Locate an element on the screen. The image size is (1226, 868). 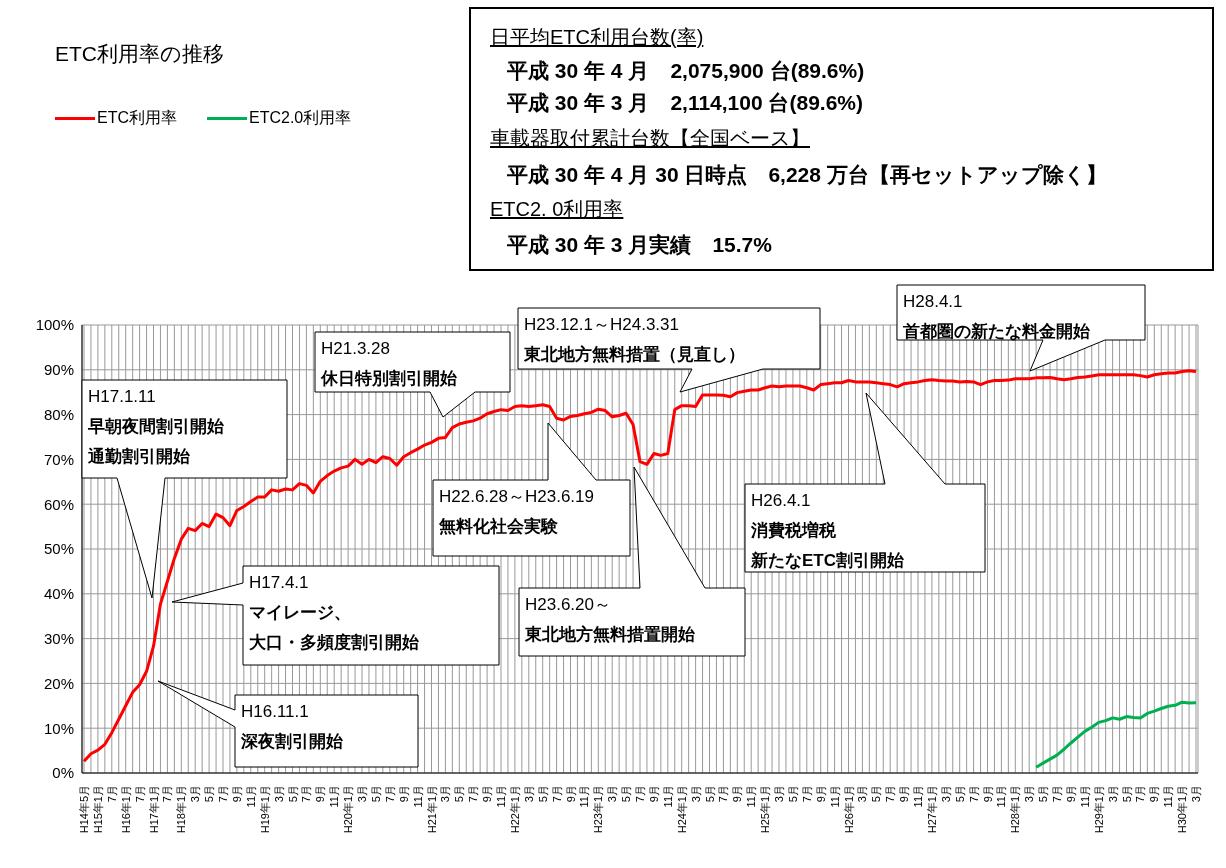
x-tick-label: H30年1月 is located at coordinates (1182, 809).